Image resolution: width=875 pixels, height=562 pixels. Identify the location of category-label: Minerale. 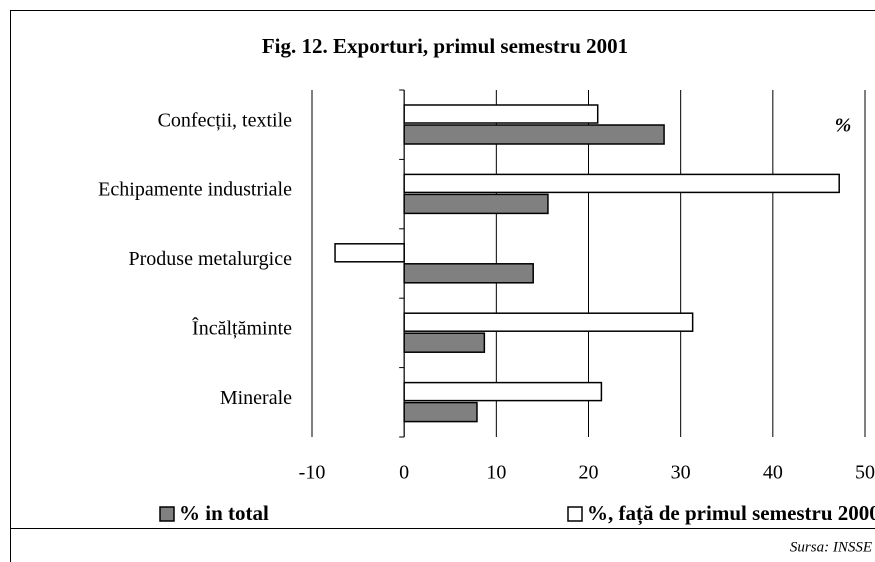
(256, 398).